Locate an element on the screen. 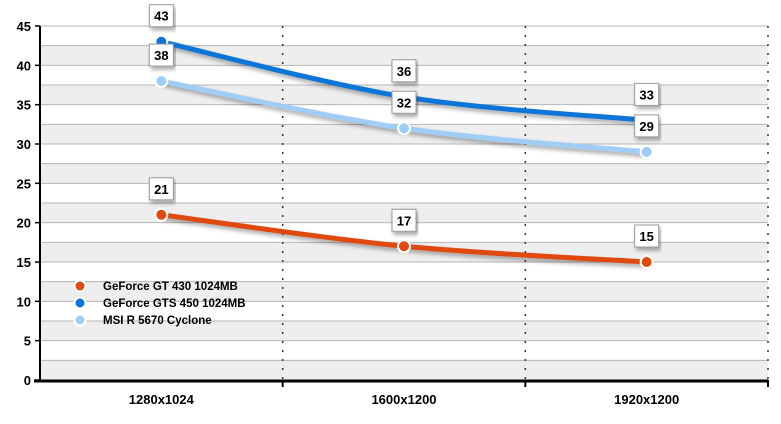 The image size is (781, 424). y-tick-label: 45 is located at coordinates (24, 26).